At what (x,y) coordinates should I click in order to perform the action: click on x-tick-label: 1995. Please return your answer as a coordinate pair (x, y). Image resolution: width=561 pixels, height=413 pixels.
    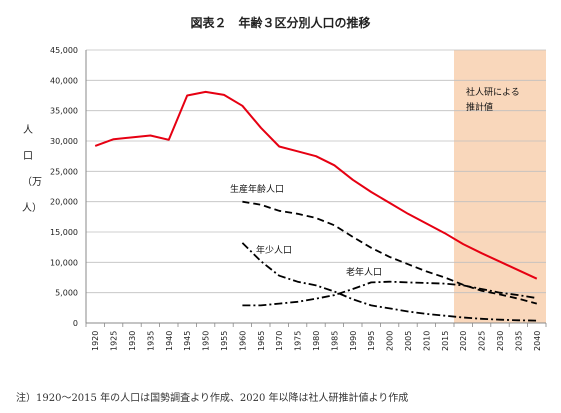
    Looking at the image, I should click on (371, 341).